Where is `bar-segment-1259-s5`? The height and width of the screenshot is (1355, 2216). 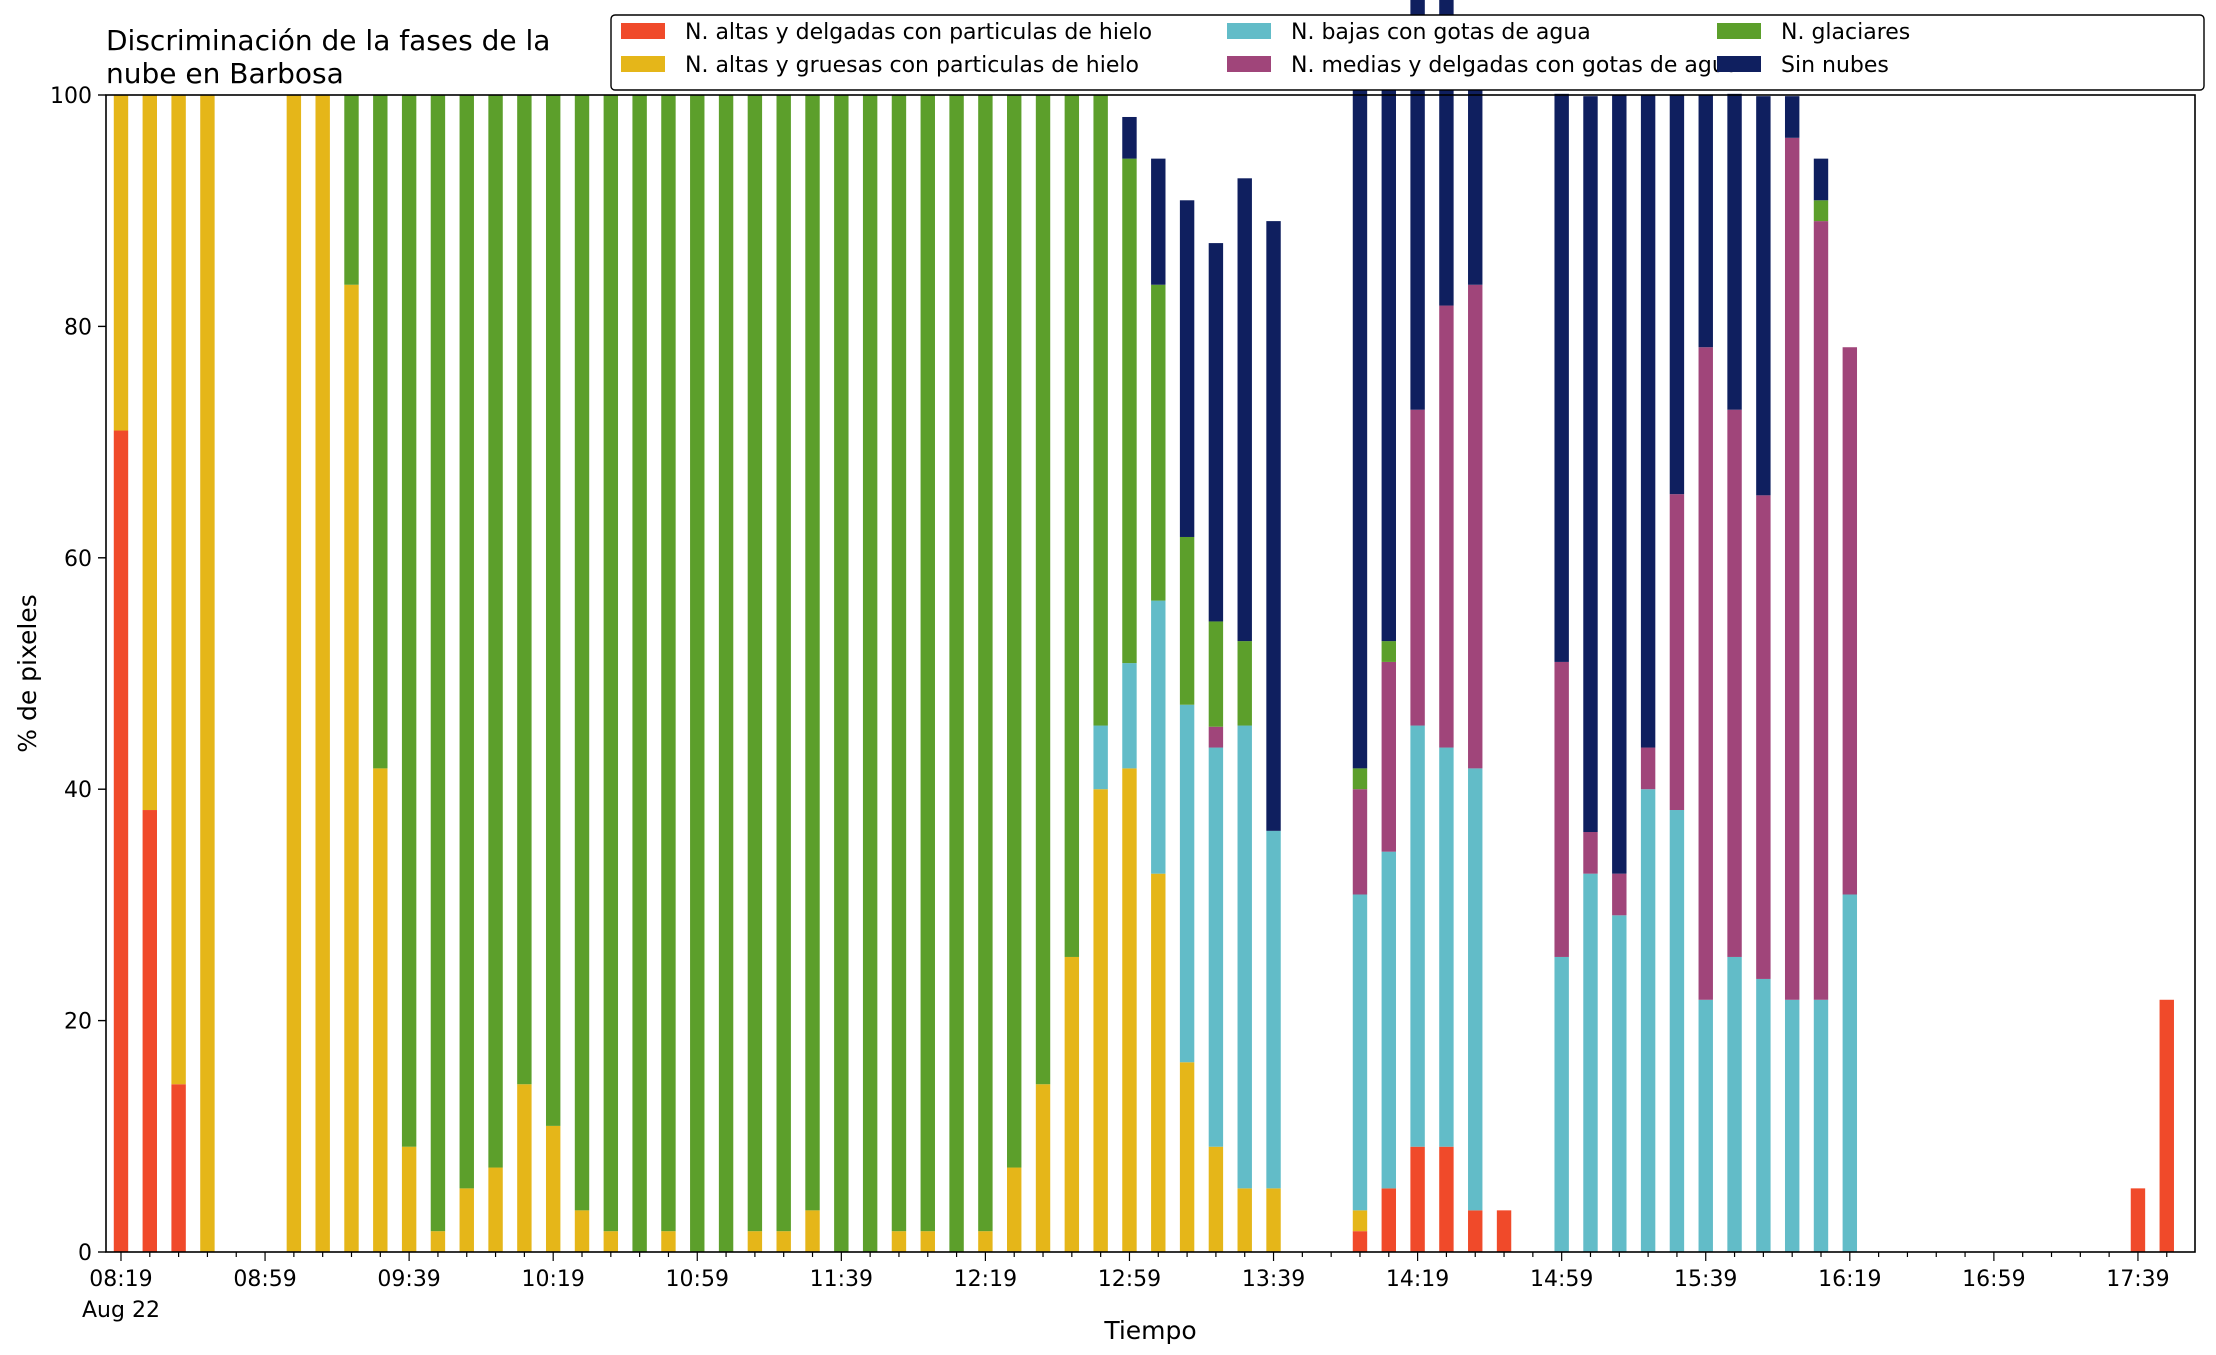 bar-segment-1259-s5 is located at coordinates (1129, 137).